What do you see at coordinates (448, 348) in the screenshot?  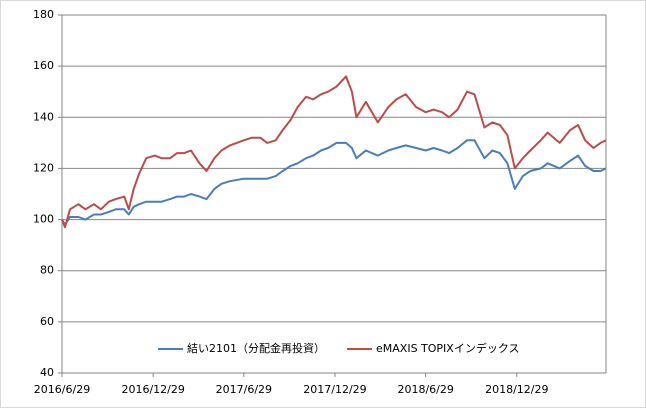 I see `legend-label: eMAXIS TOPIXインデックス` at bounding box center [448, 348].